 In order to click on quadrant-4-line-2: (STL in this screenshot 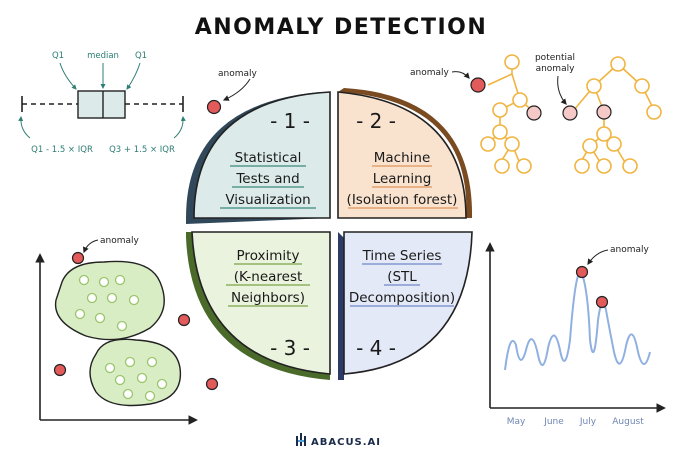, I will do `click(402, 277)`.